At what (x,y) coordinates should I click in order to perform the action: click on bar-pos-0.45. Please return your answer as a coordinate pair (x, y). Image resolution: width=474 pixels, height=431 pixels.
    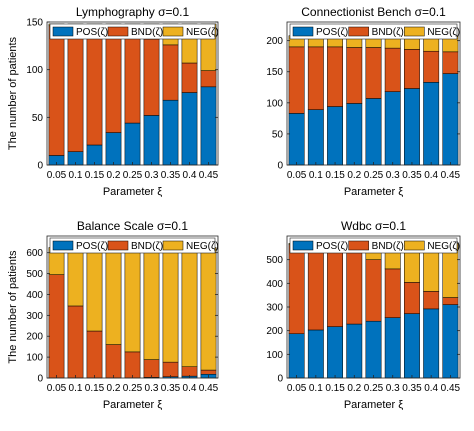
    Looking at the image, I should click on (450, 119).